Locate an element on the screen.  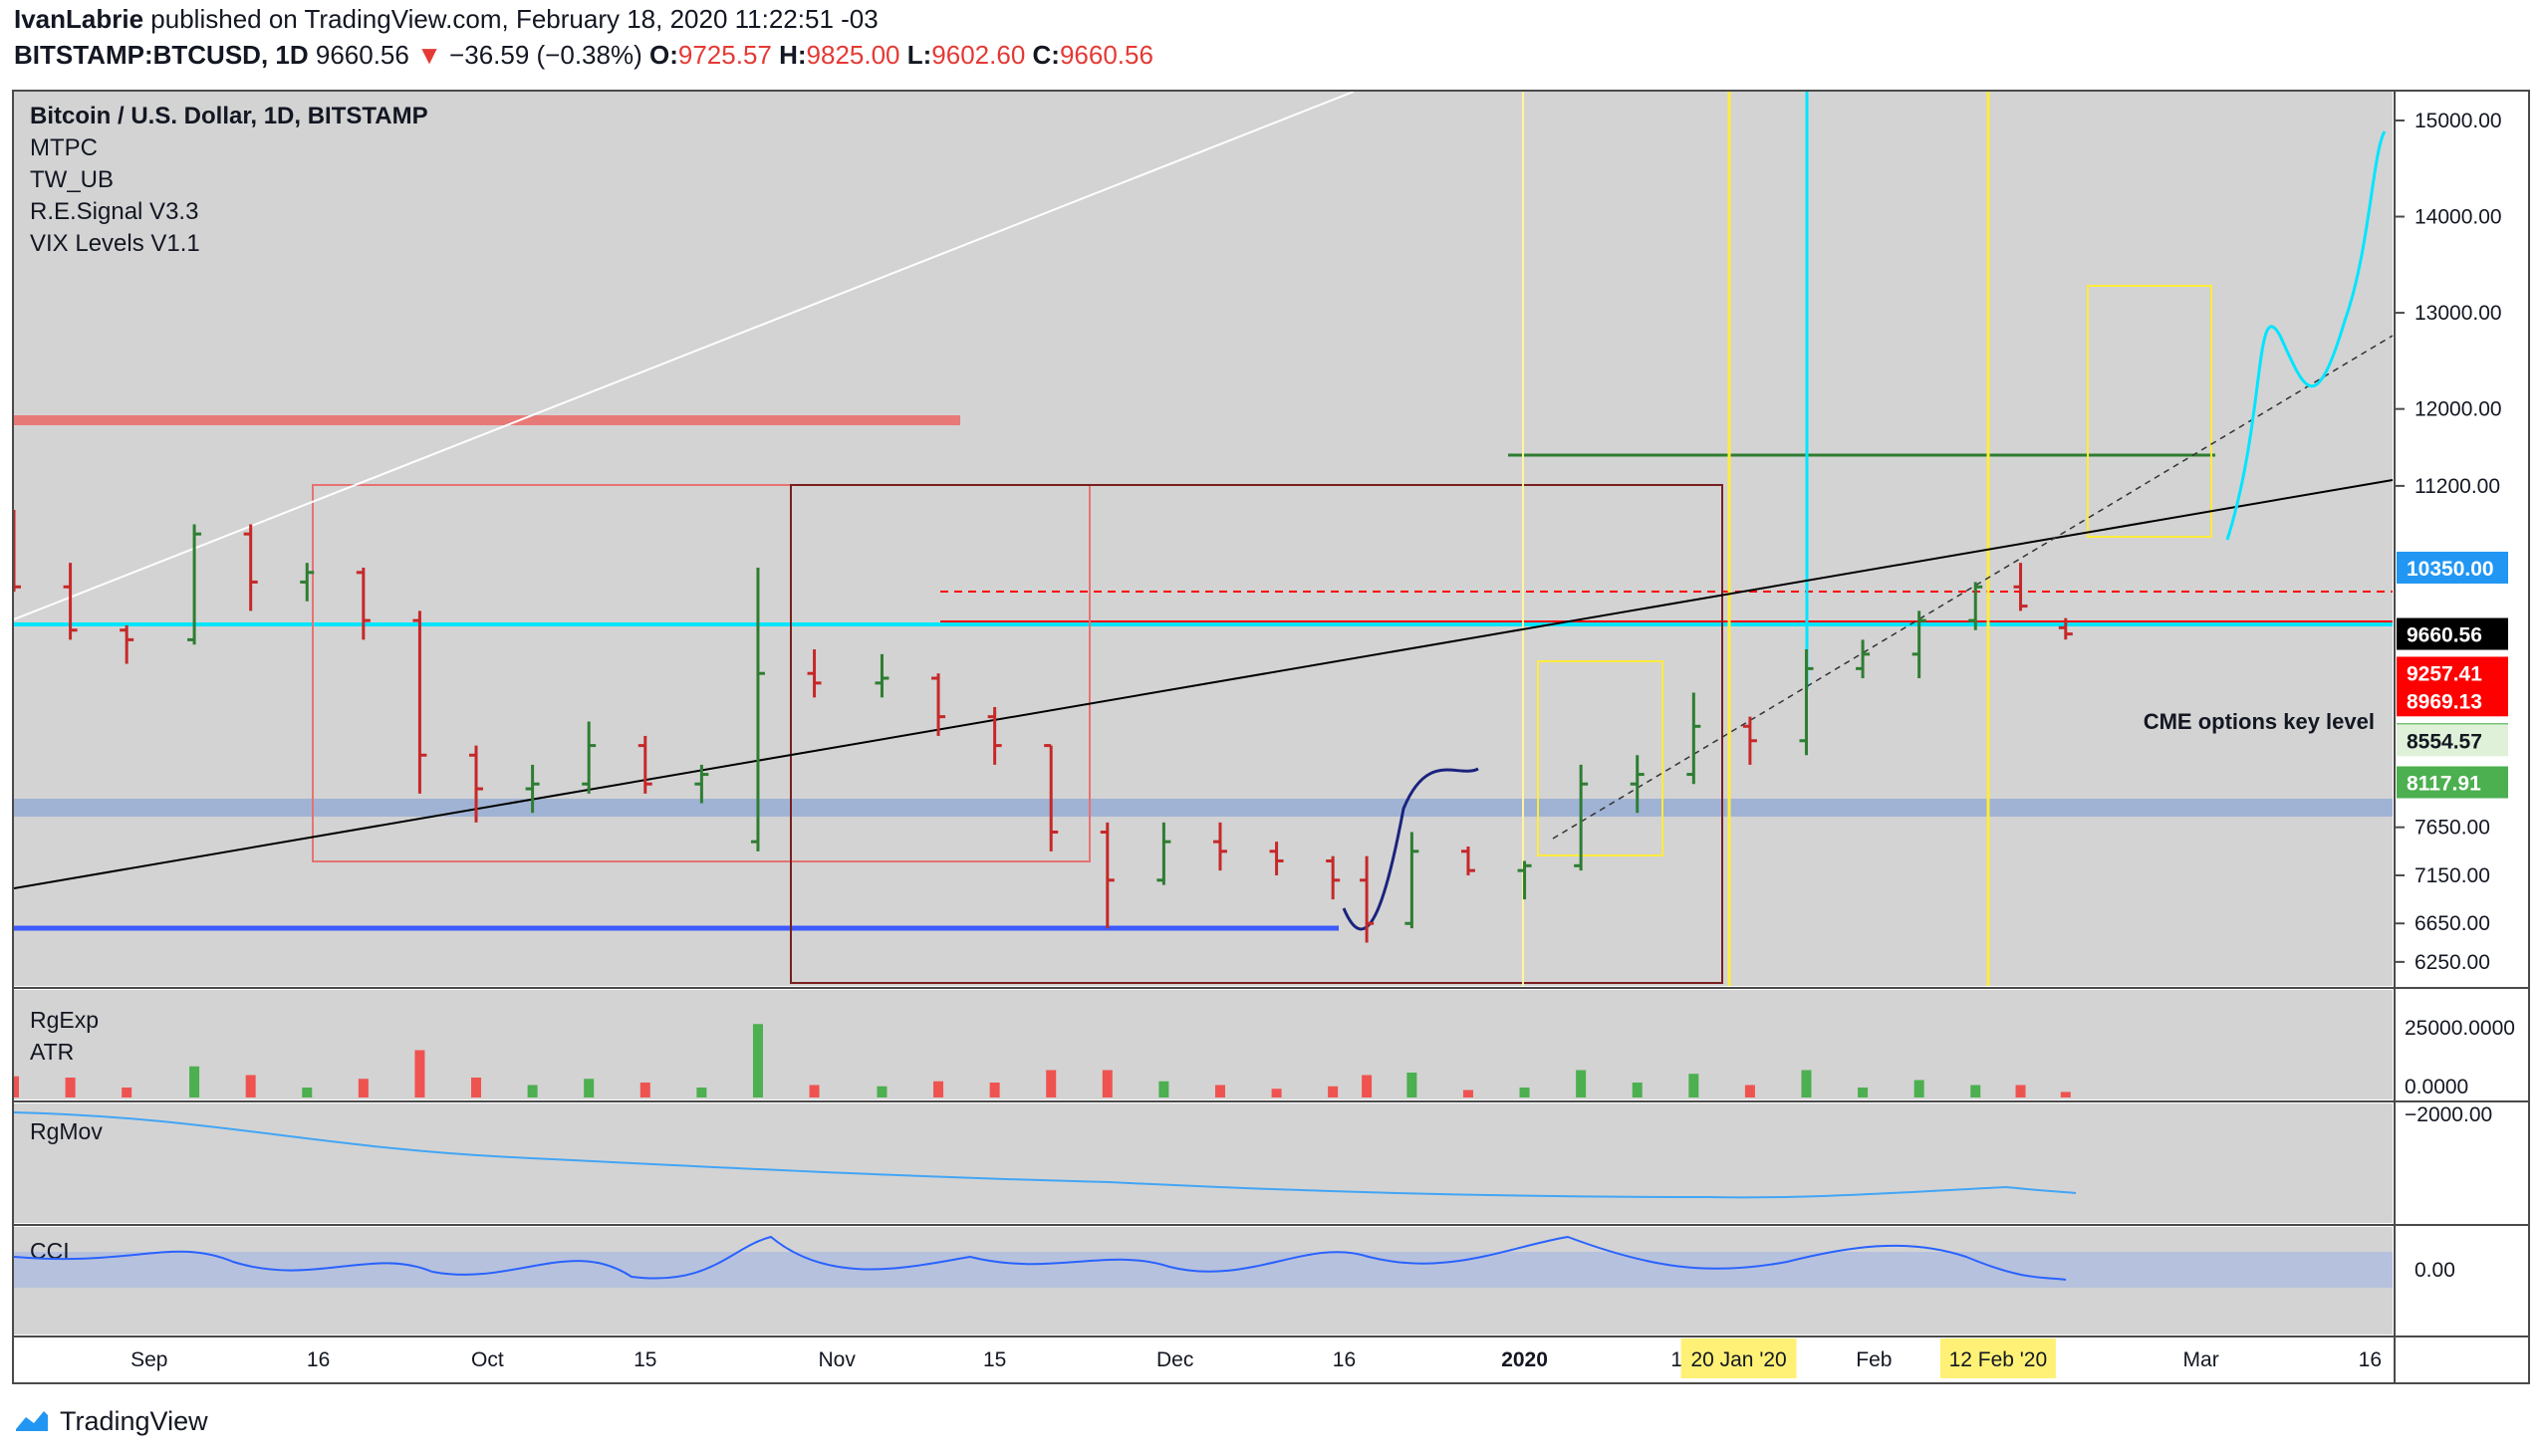
price-tick-label: 6250.00 is located at coordinates (2452, 962).